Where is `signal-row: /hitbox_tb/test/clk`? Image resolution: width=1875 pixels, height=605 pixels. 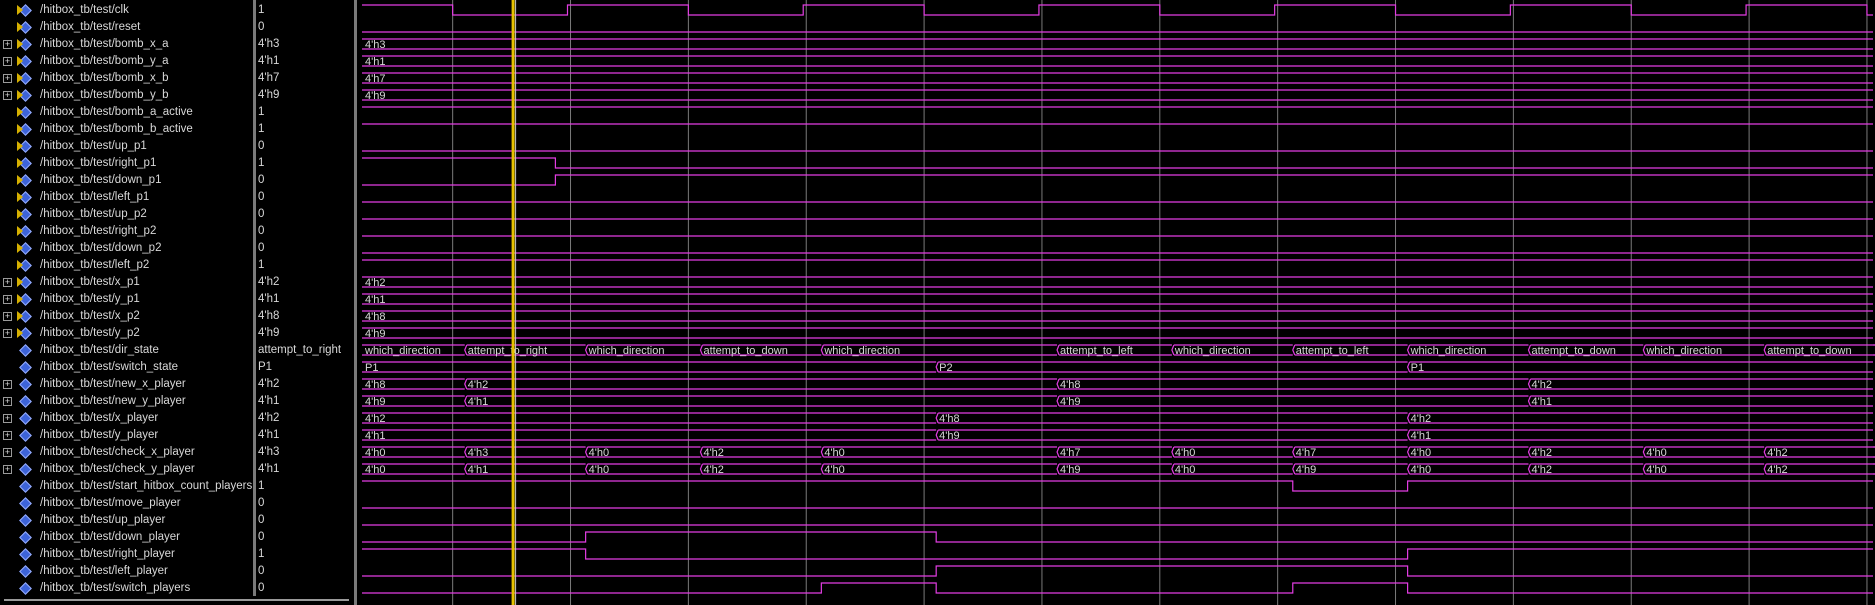 signal-row: /hitbox_tb/test/clk is located at coordinates (126, 10).